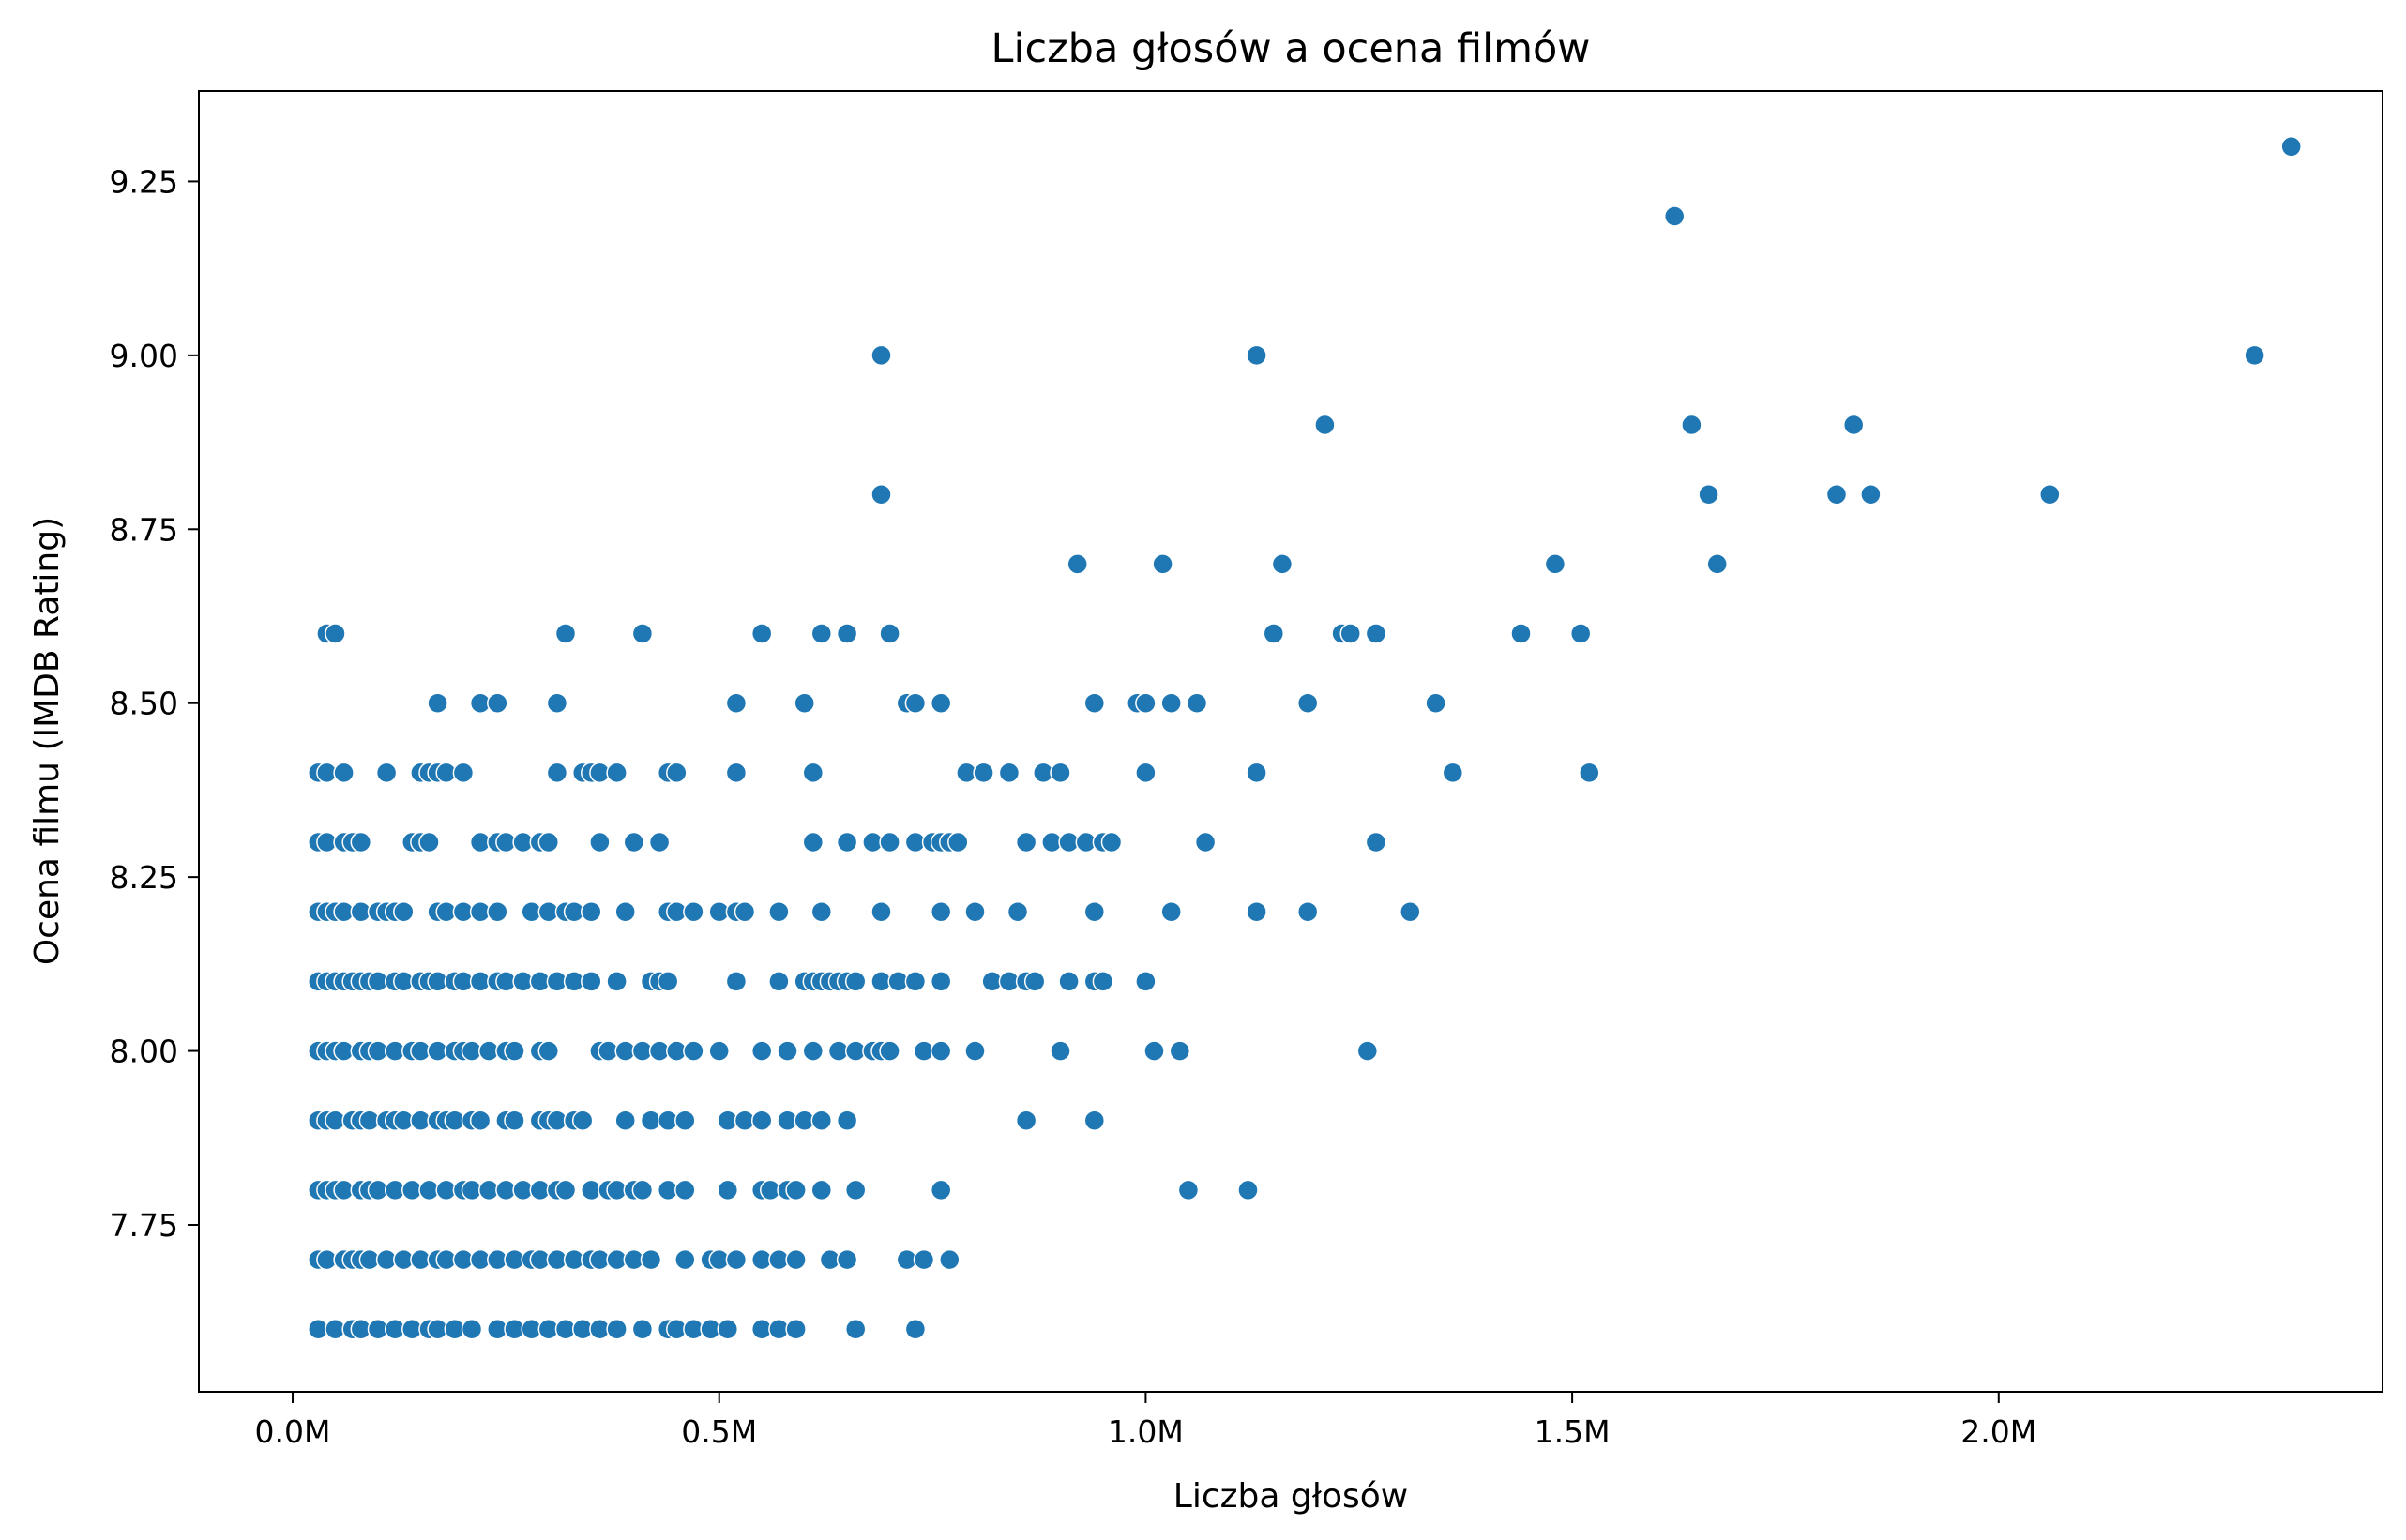 The image size is (2406, 1540). I want to click on x-tick-label: 1.5M, so click(1573, 1431).